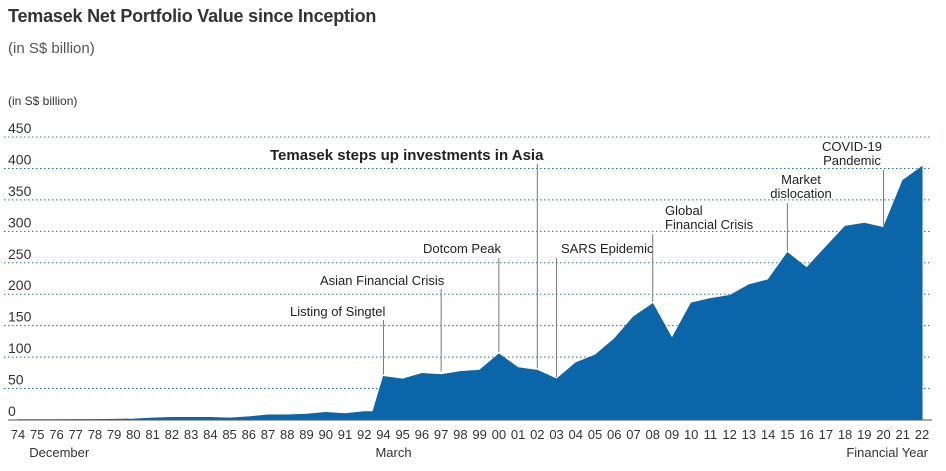 The width and height of the screenshot is (946, 471). Describe the element at coordinates (845, 434) in the screenshot. I see `x-tick-label: 18` at that location.